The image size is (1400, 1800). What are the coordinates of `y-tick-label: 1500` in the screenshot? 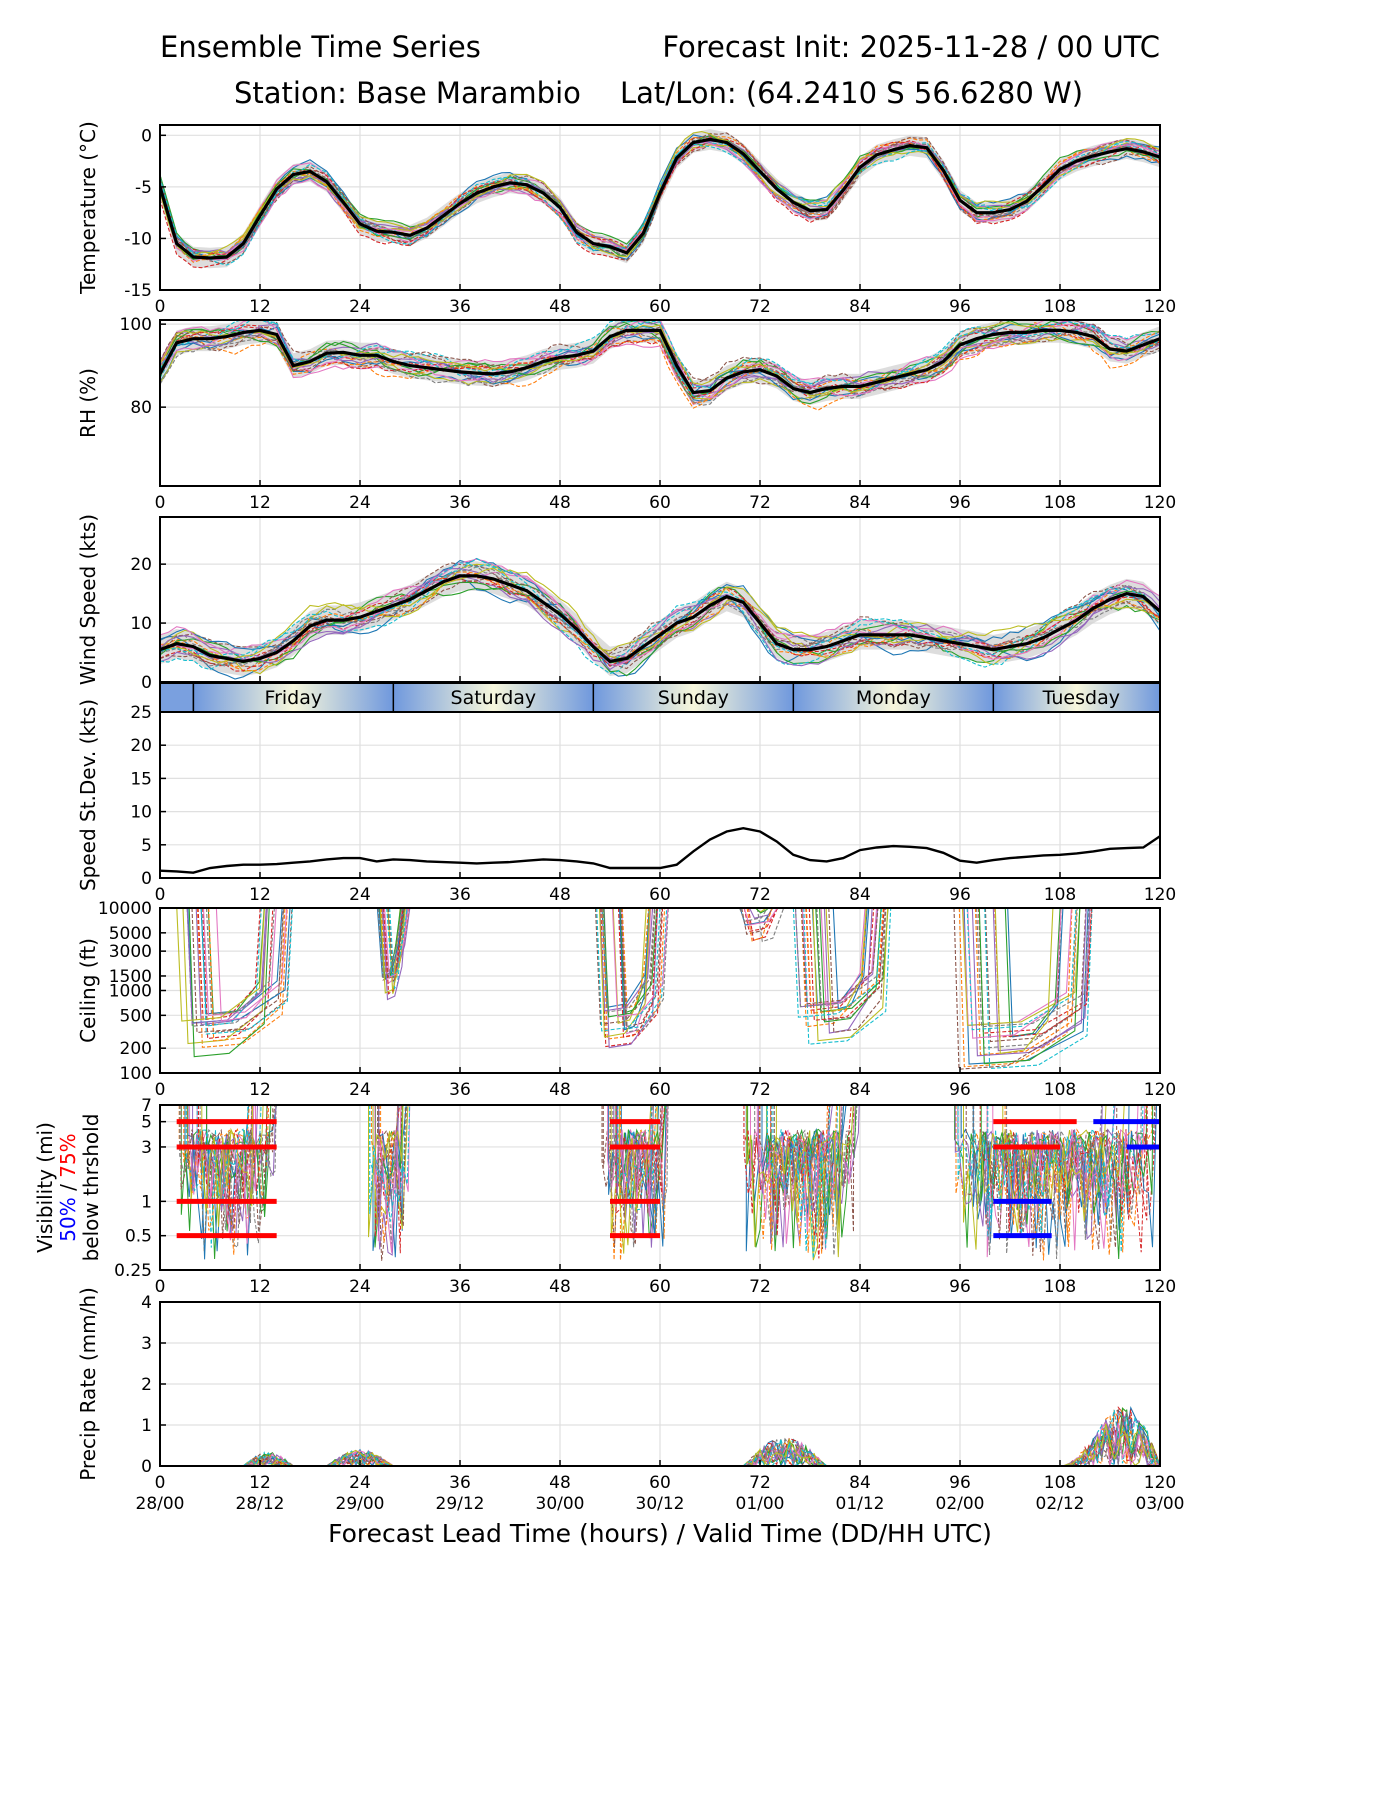 It's located at (130, 977).